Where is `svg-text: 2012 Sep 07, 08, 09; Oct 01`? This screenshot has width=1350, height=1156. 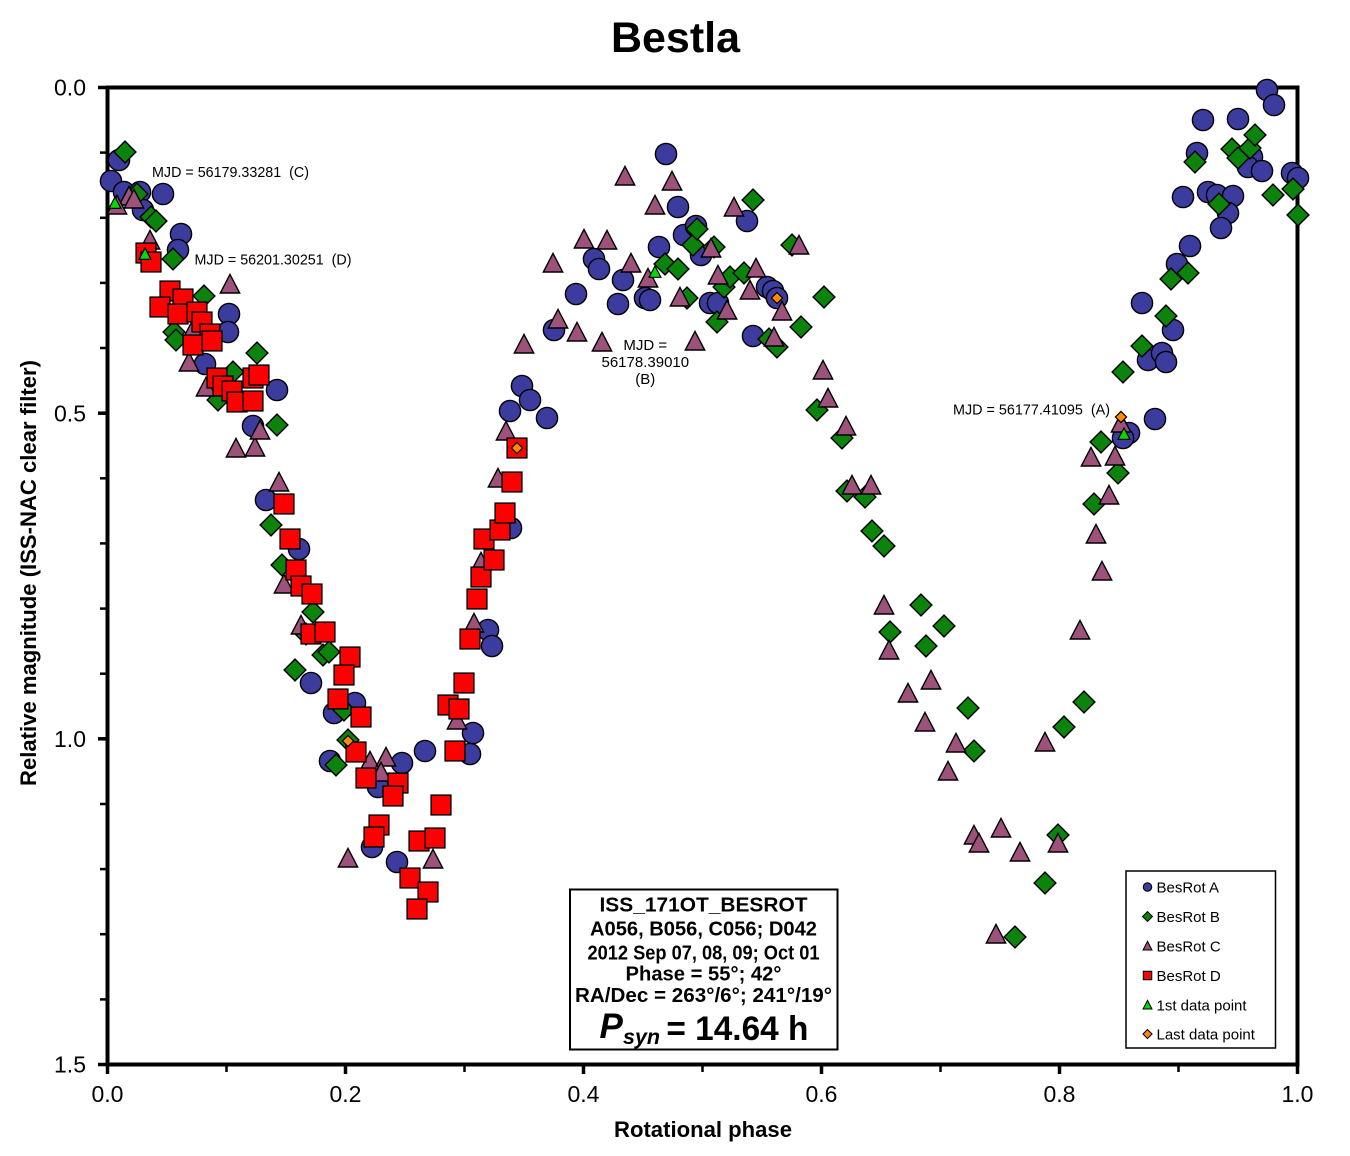 svg-text: 2012 Sep 07, 08, 09; Oct 01 is located at coordinates (704, 954).